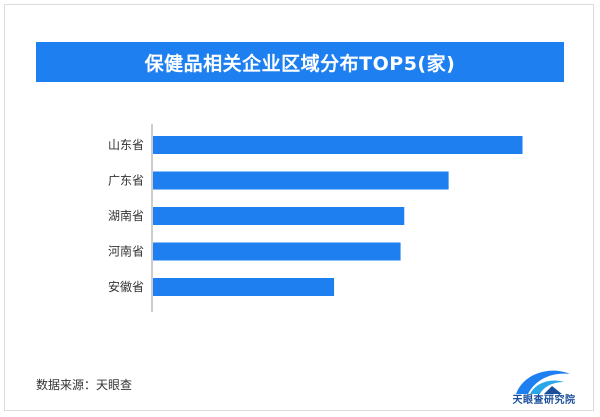 This screenshot has height=417, width=600. What do you see at coordinates (126, 286) in the screenshot?
I see `category-label-5: 安徽省` at bounding box center [126, 286].